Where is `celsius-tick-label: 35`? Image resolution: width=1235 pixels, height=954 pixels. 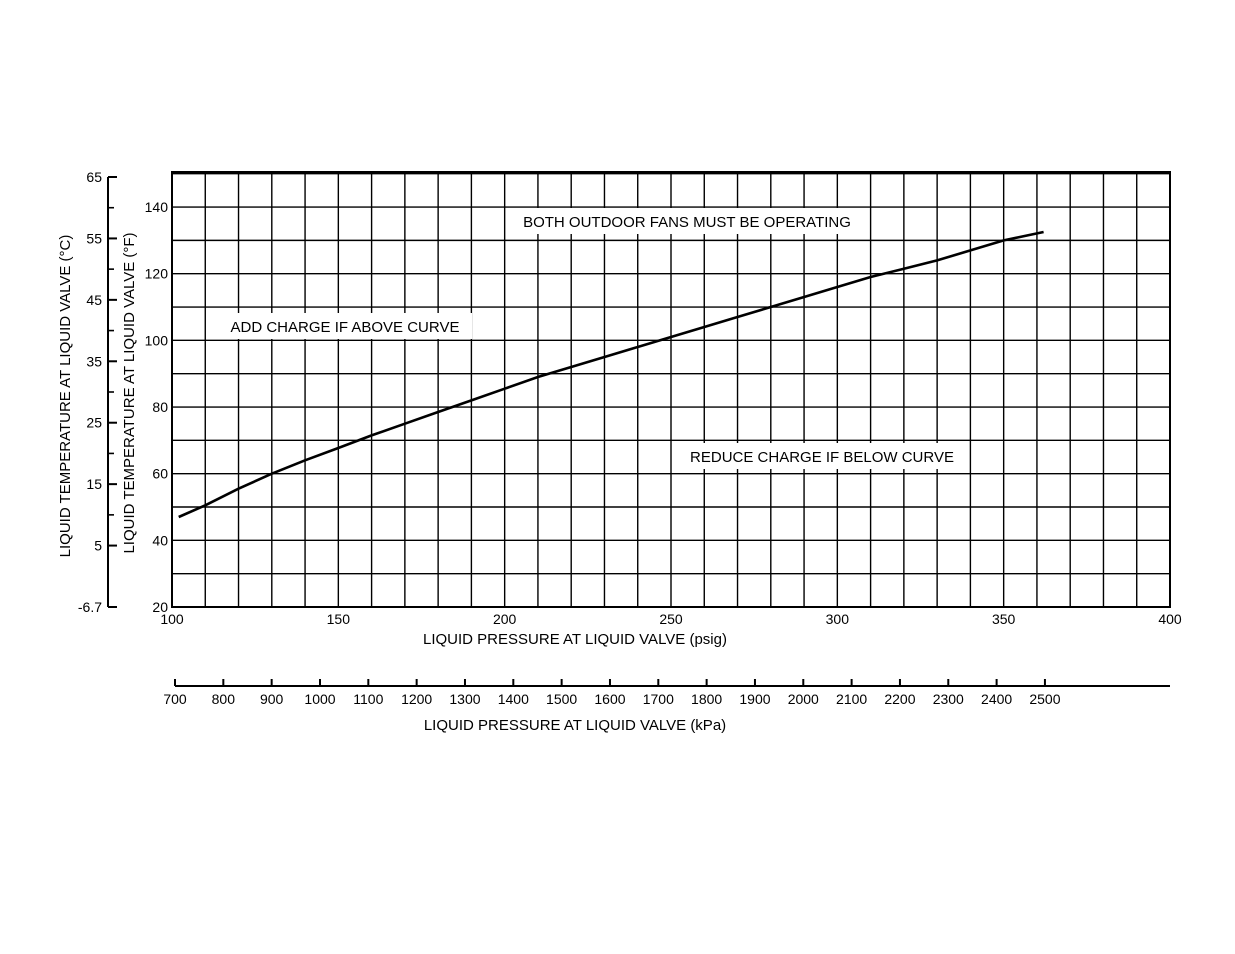
celsius-tick-label: 35 is located at coordinates (94, 361).